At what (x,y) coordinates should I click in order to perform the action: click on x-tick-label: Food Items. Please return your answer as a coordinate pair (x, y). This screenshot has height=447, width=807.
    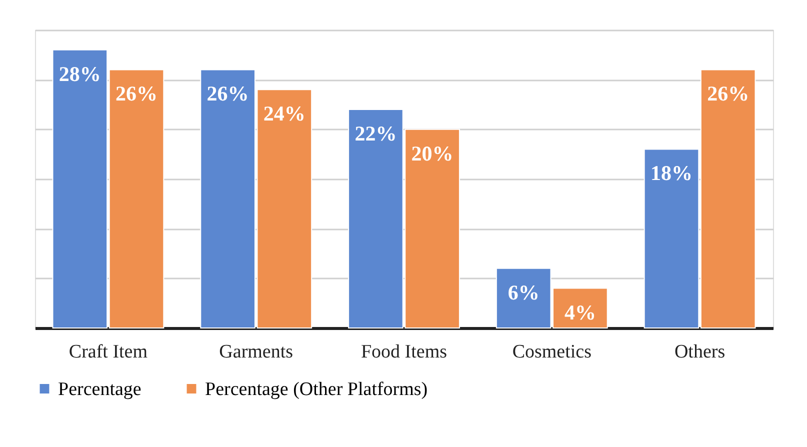
    Looking at the image, I should click on (404, 352).